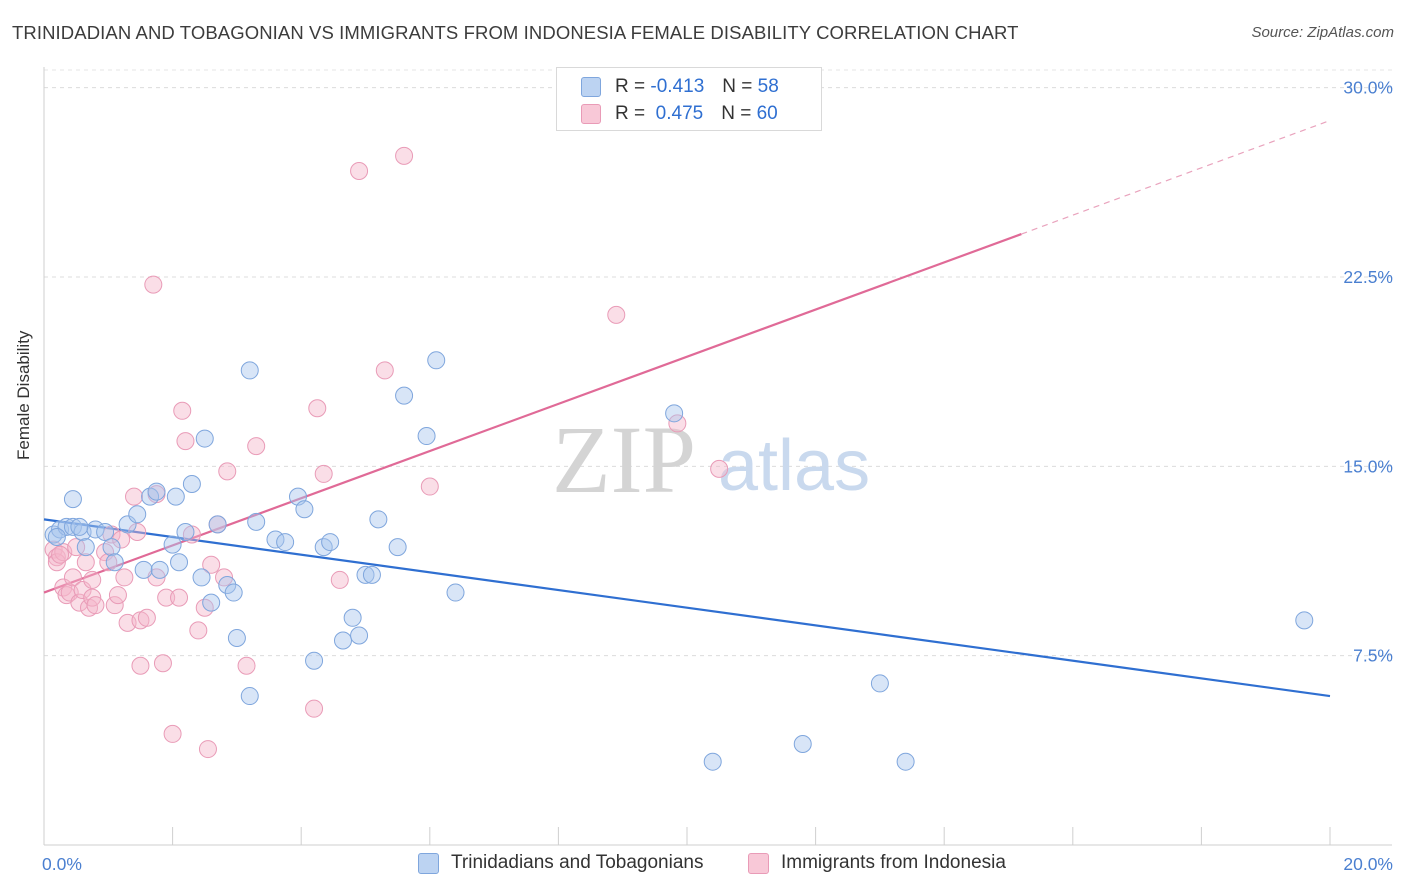 The width and height of the screenshot is (1406, 892). I want to click on watermark: ZIP atlas, so click(711, 459).